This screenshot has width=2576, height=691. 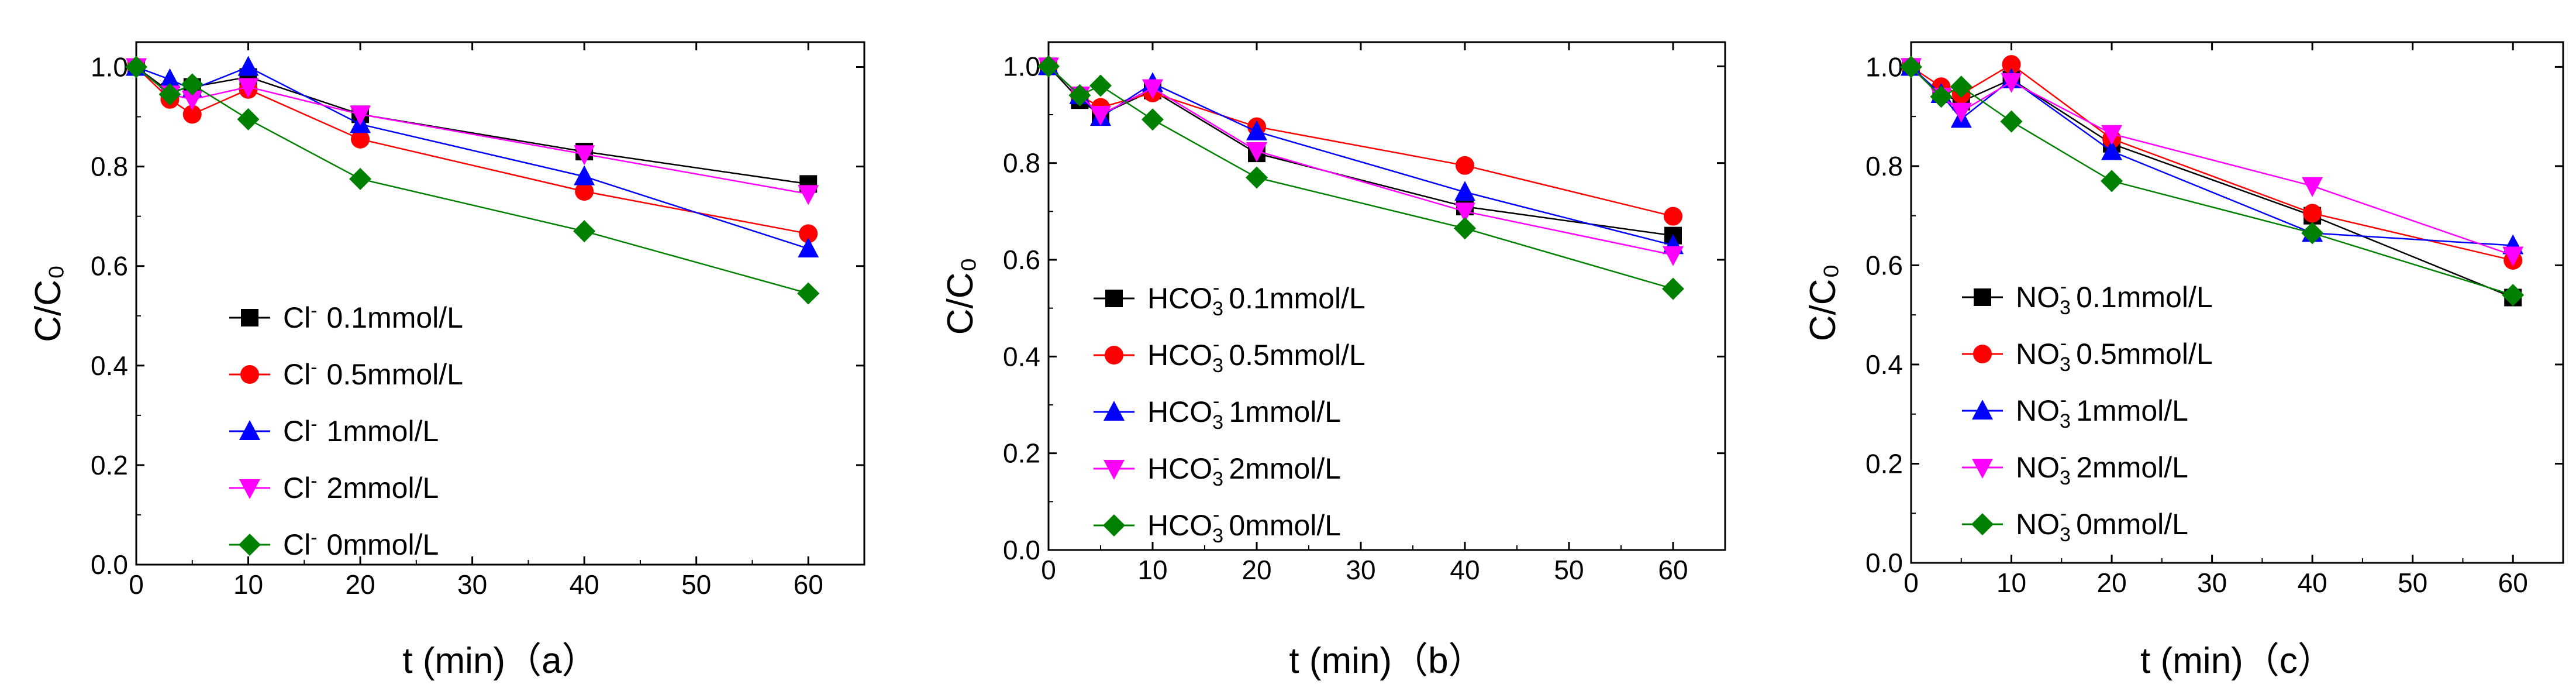 What do you see at coordinates (1360, 570) in the screenshot?
I see `x-tick-label: 30` at bounding box center [1360, 570].